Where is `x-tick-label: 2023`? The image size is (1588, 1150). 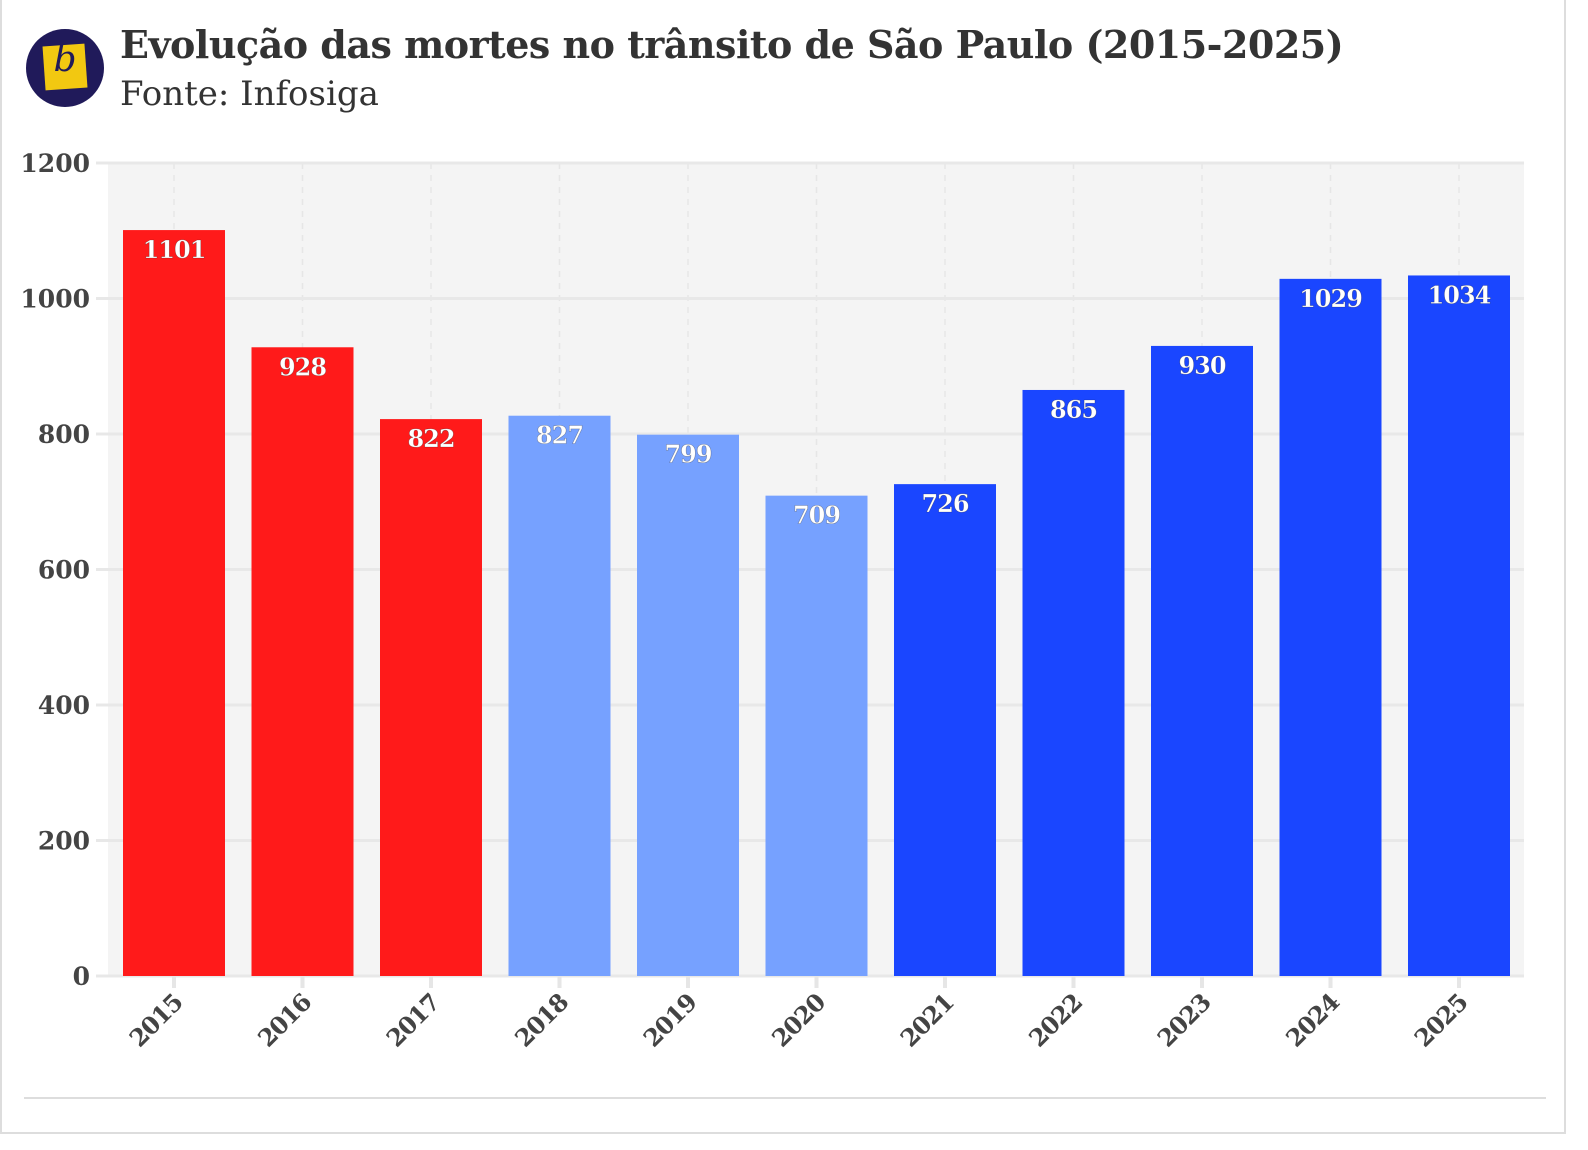 x-tick-label: 2023 is located at coordinates (1183, 1020).